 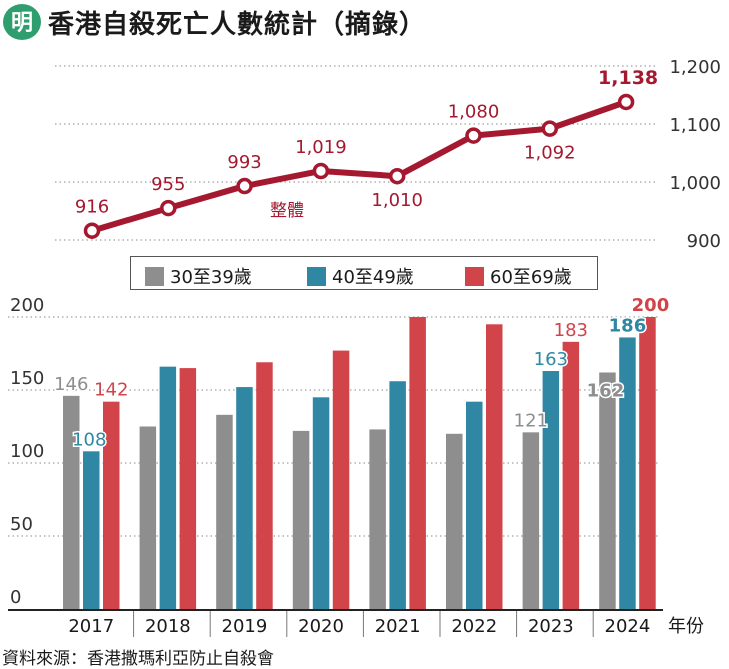 What do you see at coordinates (71, 384) in the screenshot?
I see `bar-data-label: 146` at bounding box center [71, 384].